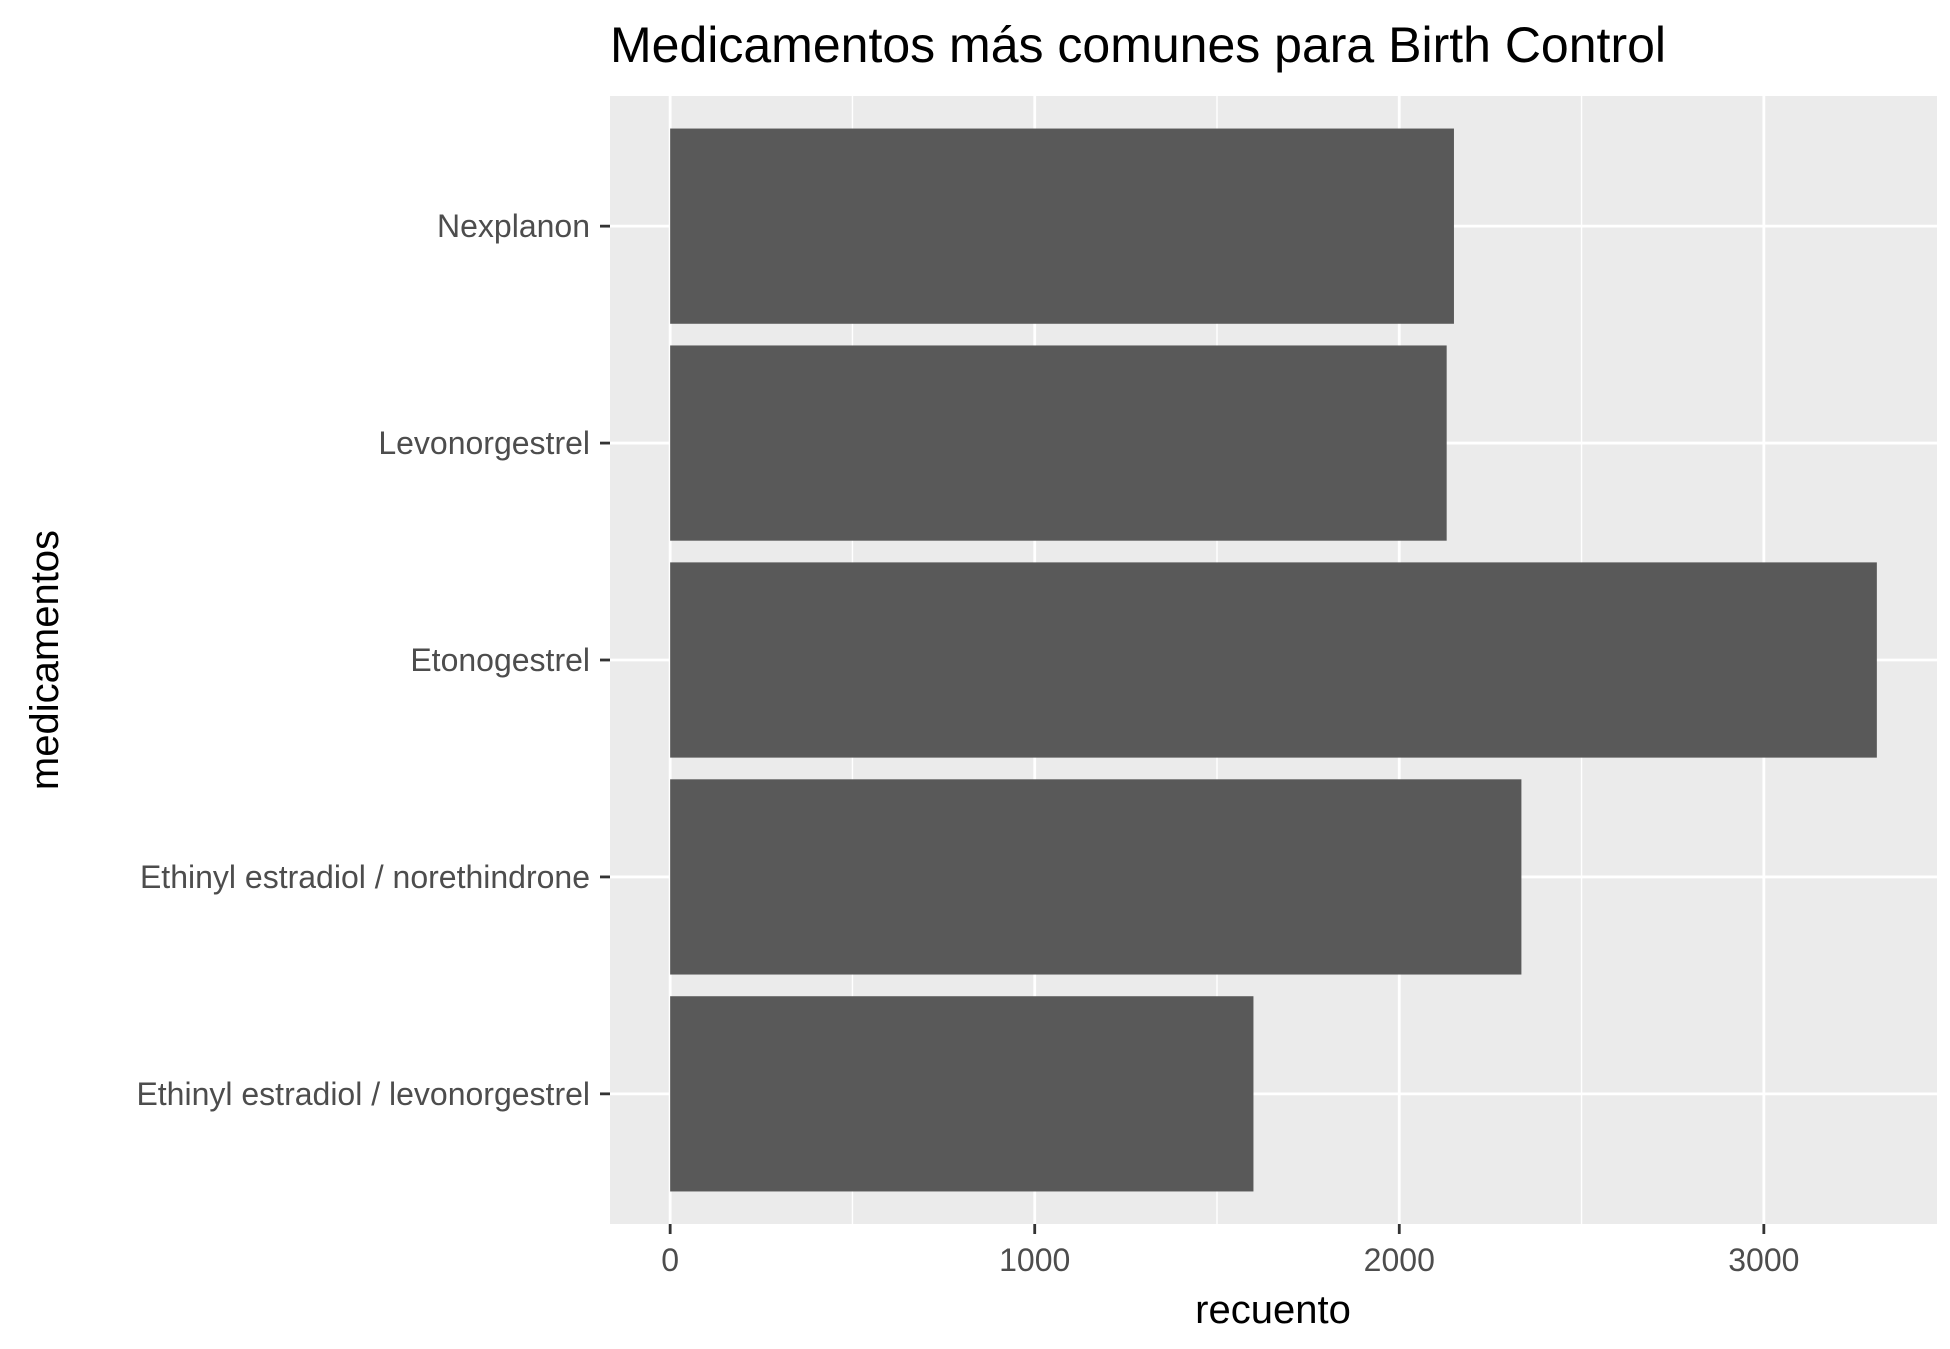 This screenshot has width=1950, height=1349. Describe the element at coordinates (500, 660) in the screenshot. I see `y-tick-label: Etonogestrel` at that location.